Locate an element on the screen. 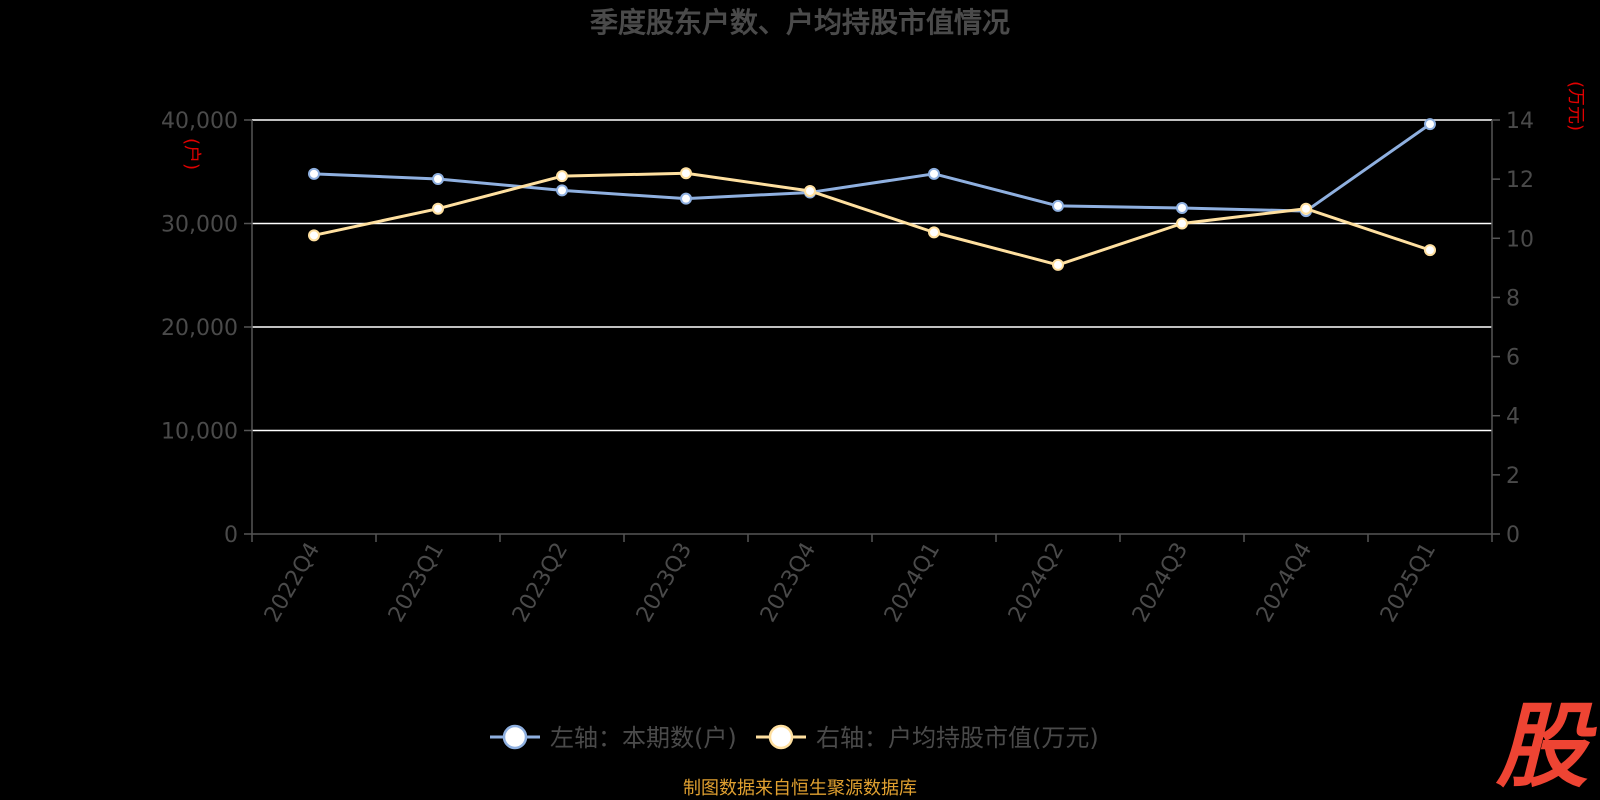  y-right-tick-label: 0 is located at coordinates (1513, 535).